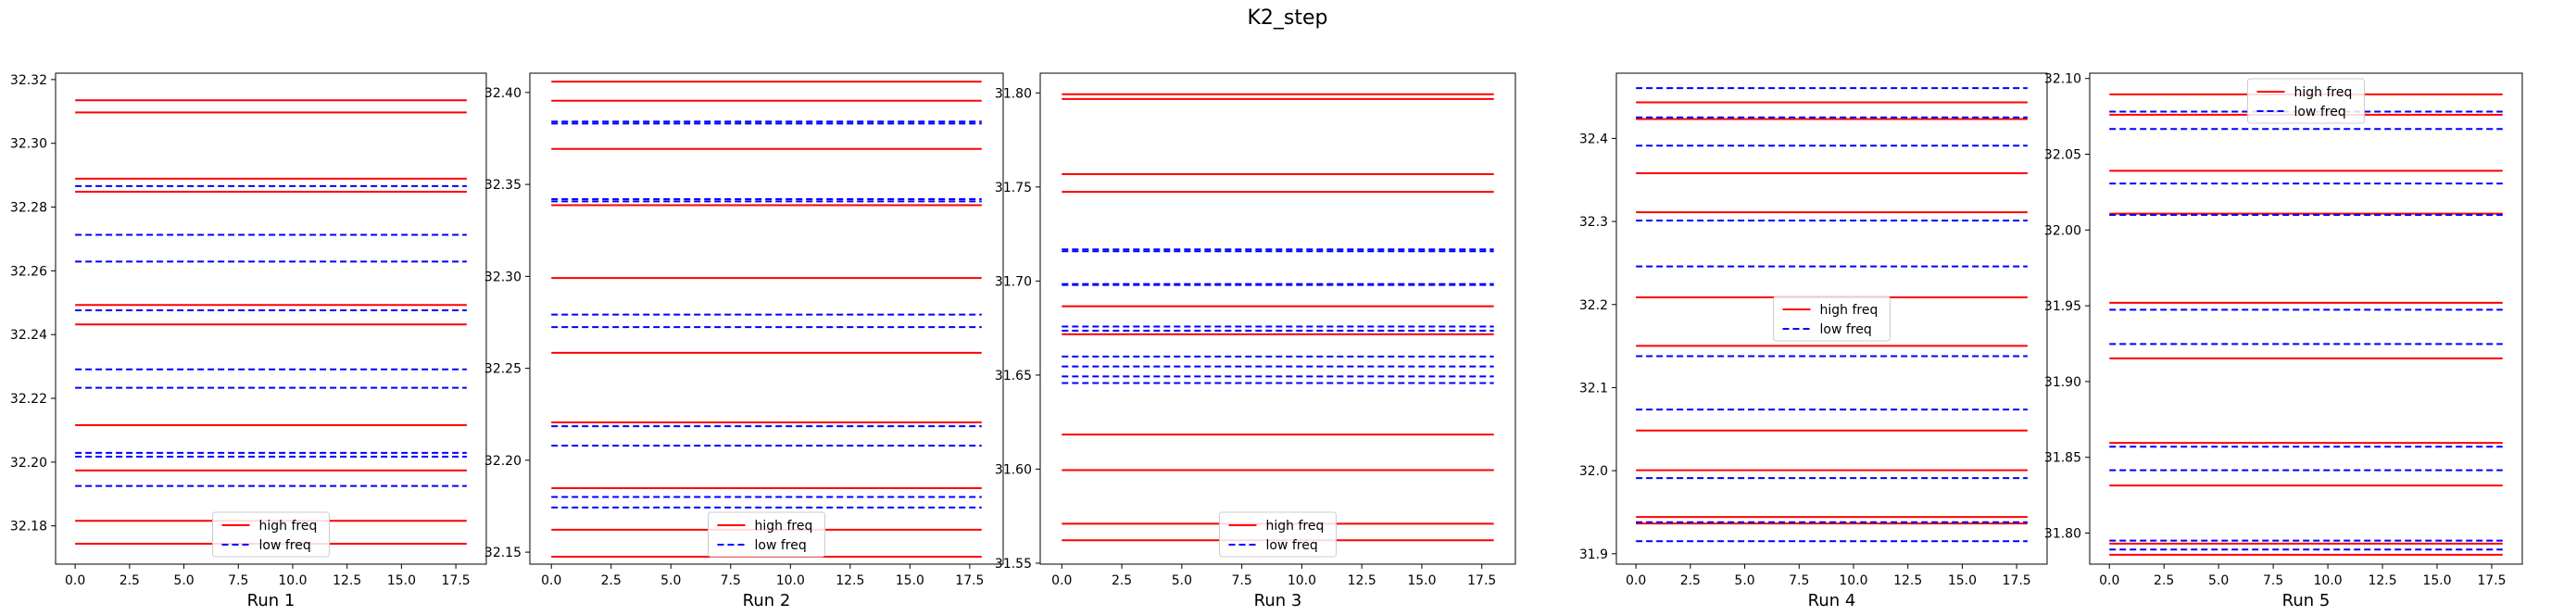  Describe the element at coordinates (1013, 281) in the screenshot. I see `y-tick-label: 31.70` at that location.